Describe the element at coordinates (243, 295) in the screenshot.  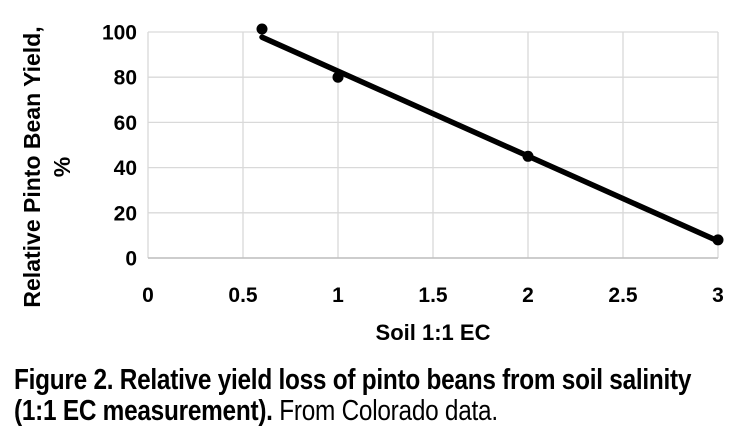
I see `x-tick-label: 0.5` at that location.